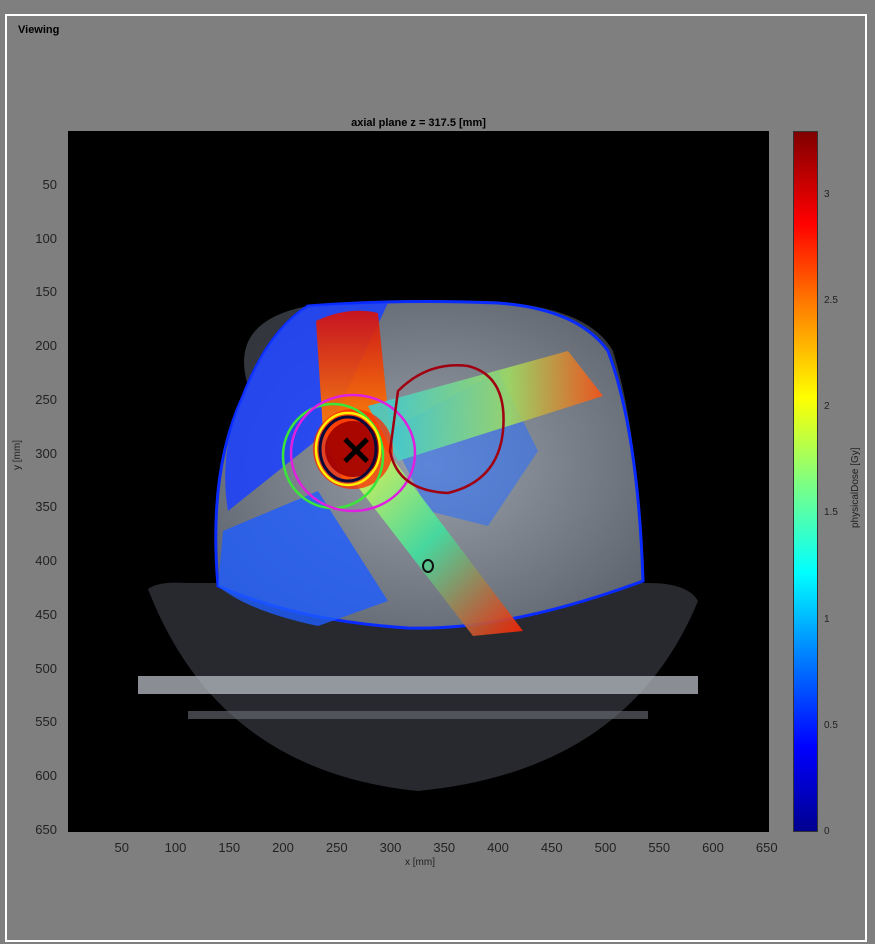  What do you see at coordinates (46, 238) in the screenshot?
I see `y-tick-label: 100` at bounding box center [46, 238].